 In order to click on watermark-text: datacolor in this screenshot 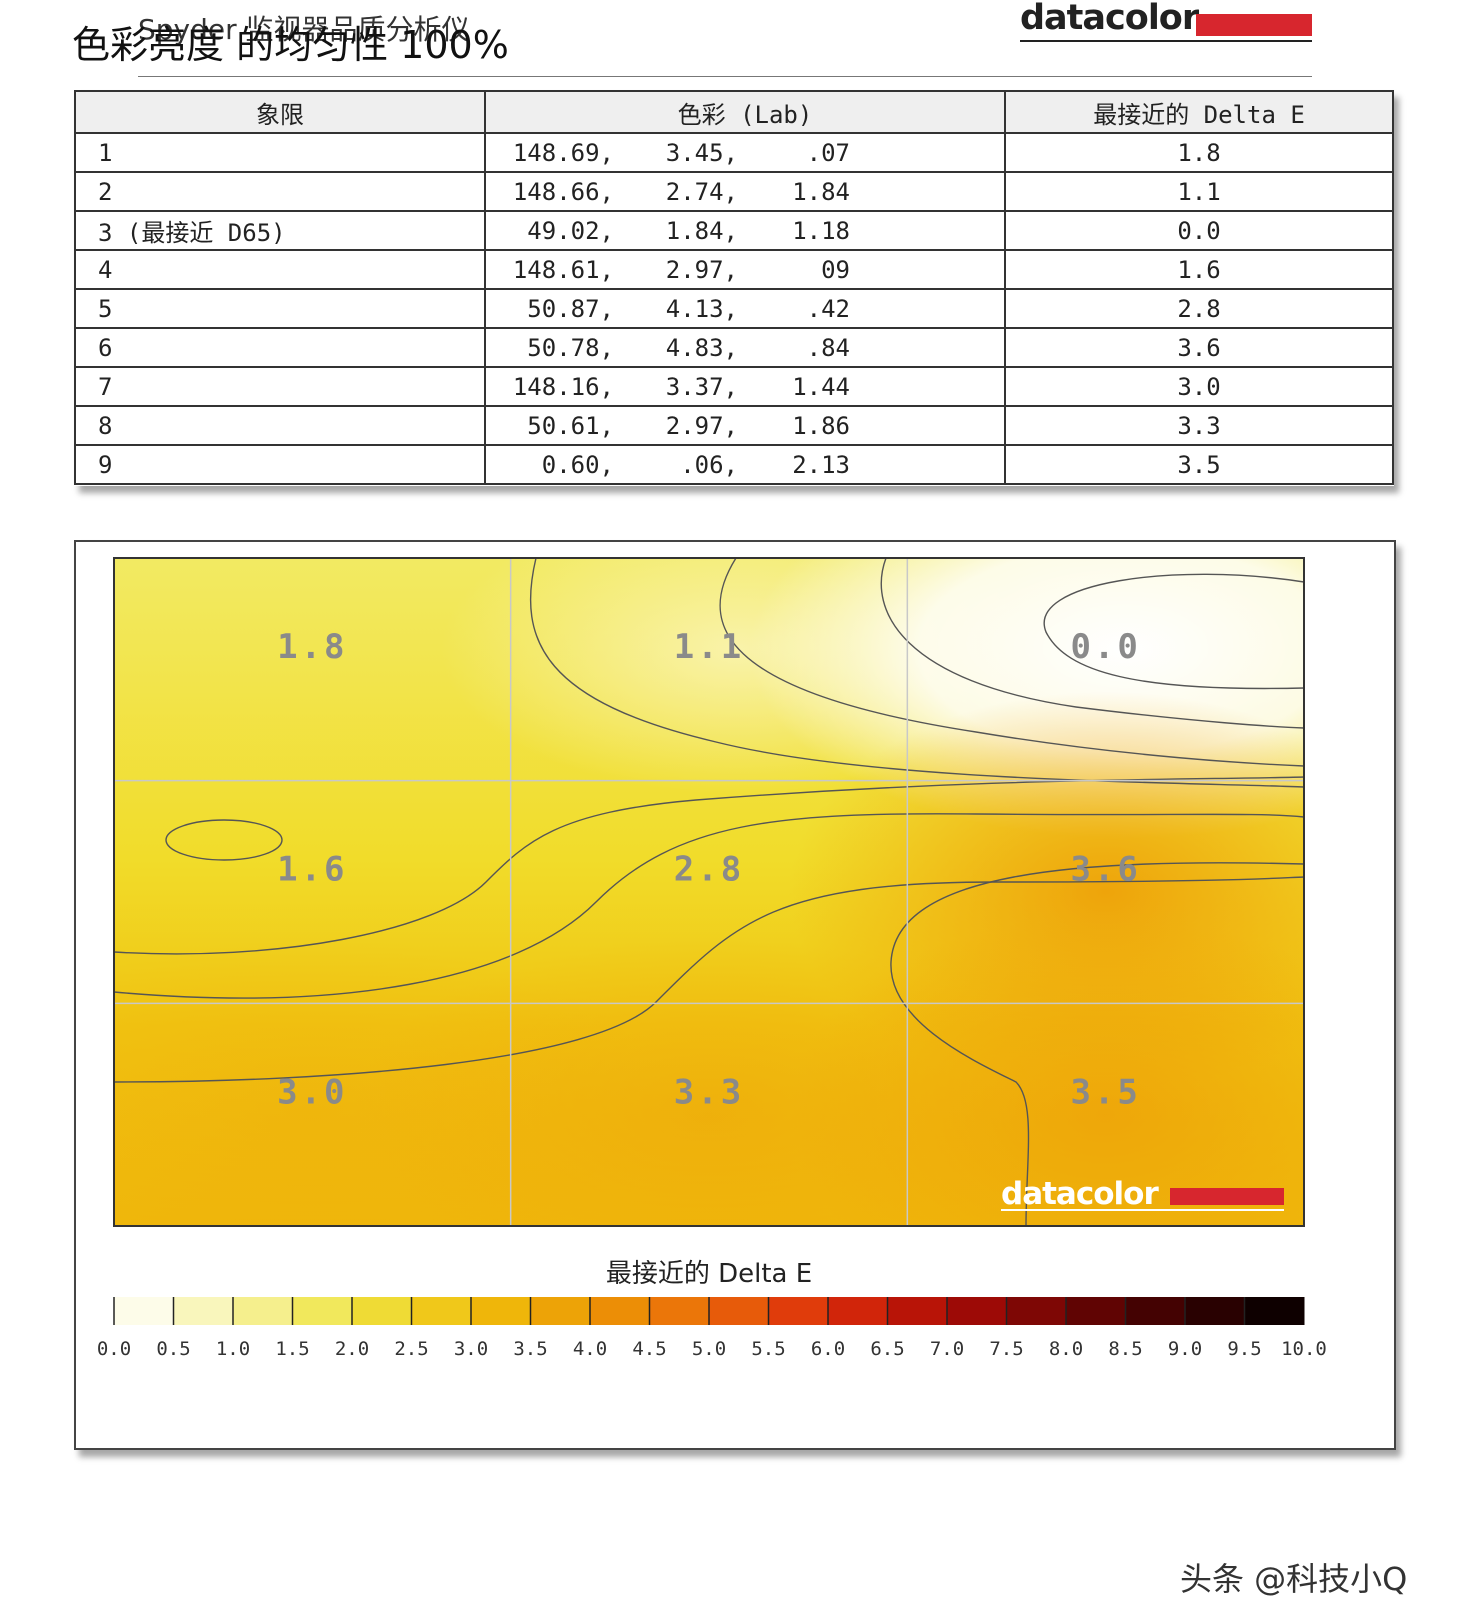, I will do `click(1080, 1194)`.